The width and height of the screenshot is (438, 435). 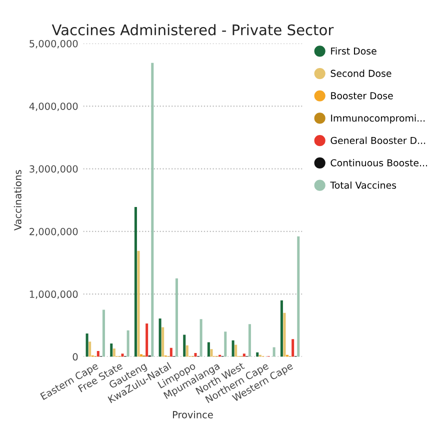 I want to click on y-tick-label: 1,000,000, so click(x=54, y=294).